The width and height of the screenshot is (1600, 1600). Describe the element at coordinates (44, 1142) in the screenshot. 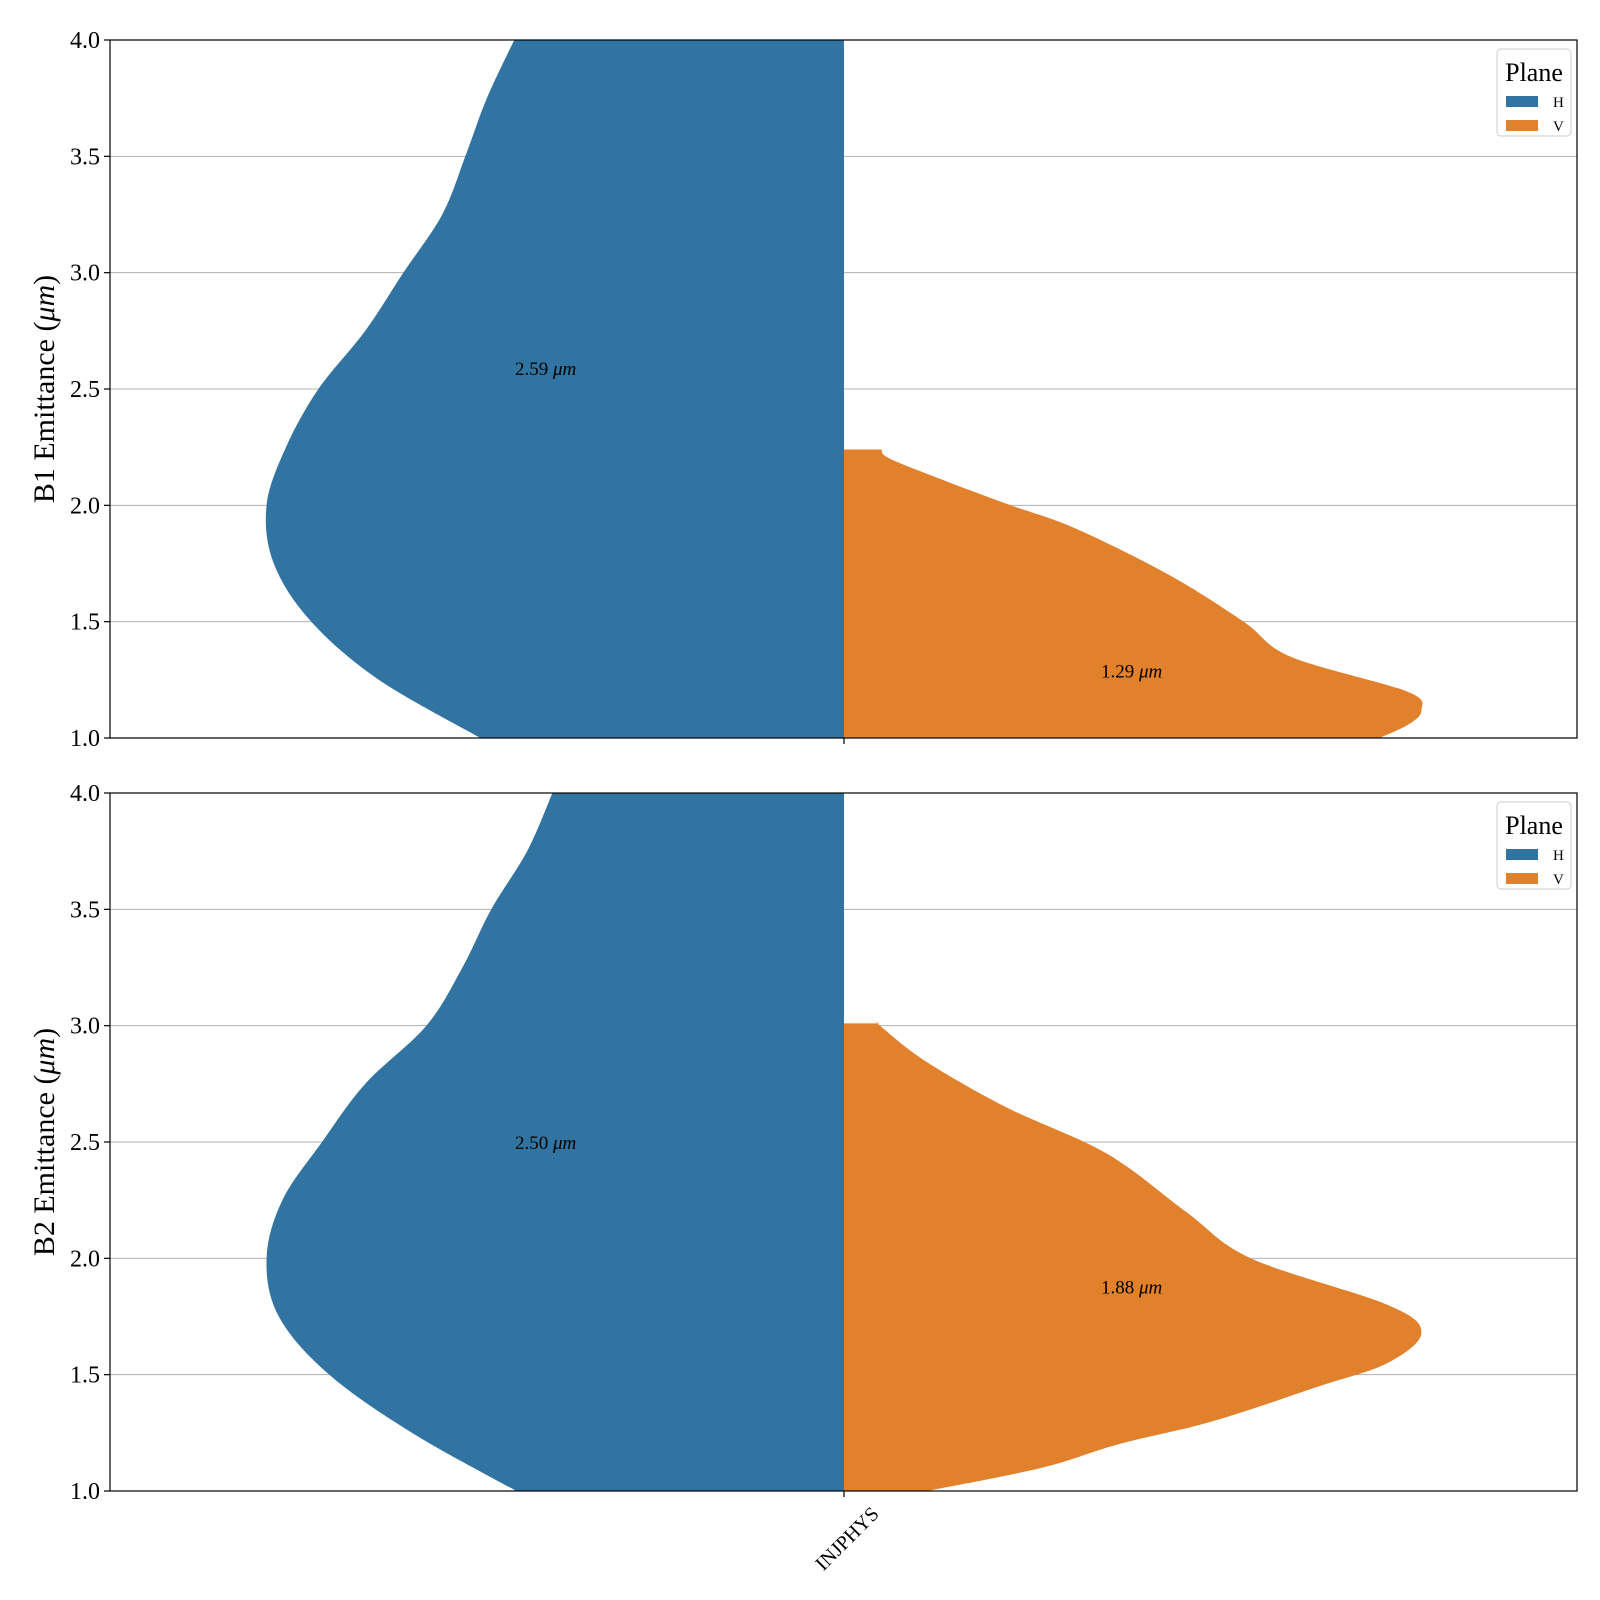

I see `y-axis-label: B2 Emittance (μm)` at that location.